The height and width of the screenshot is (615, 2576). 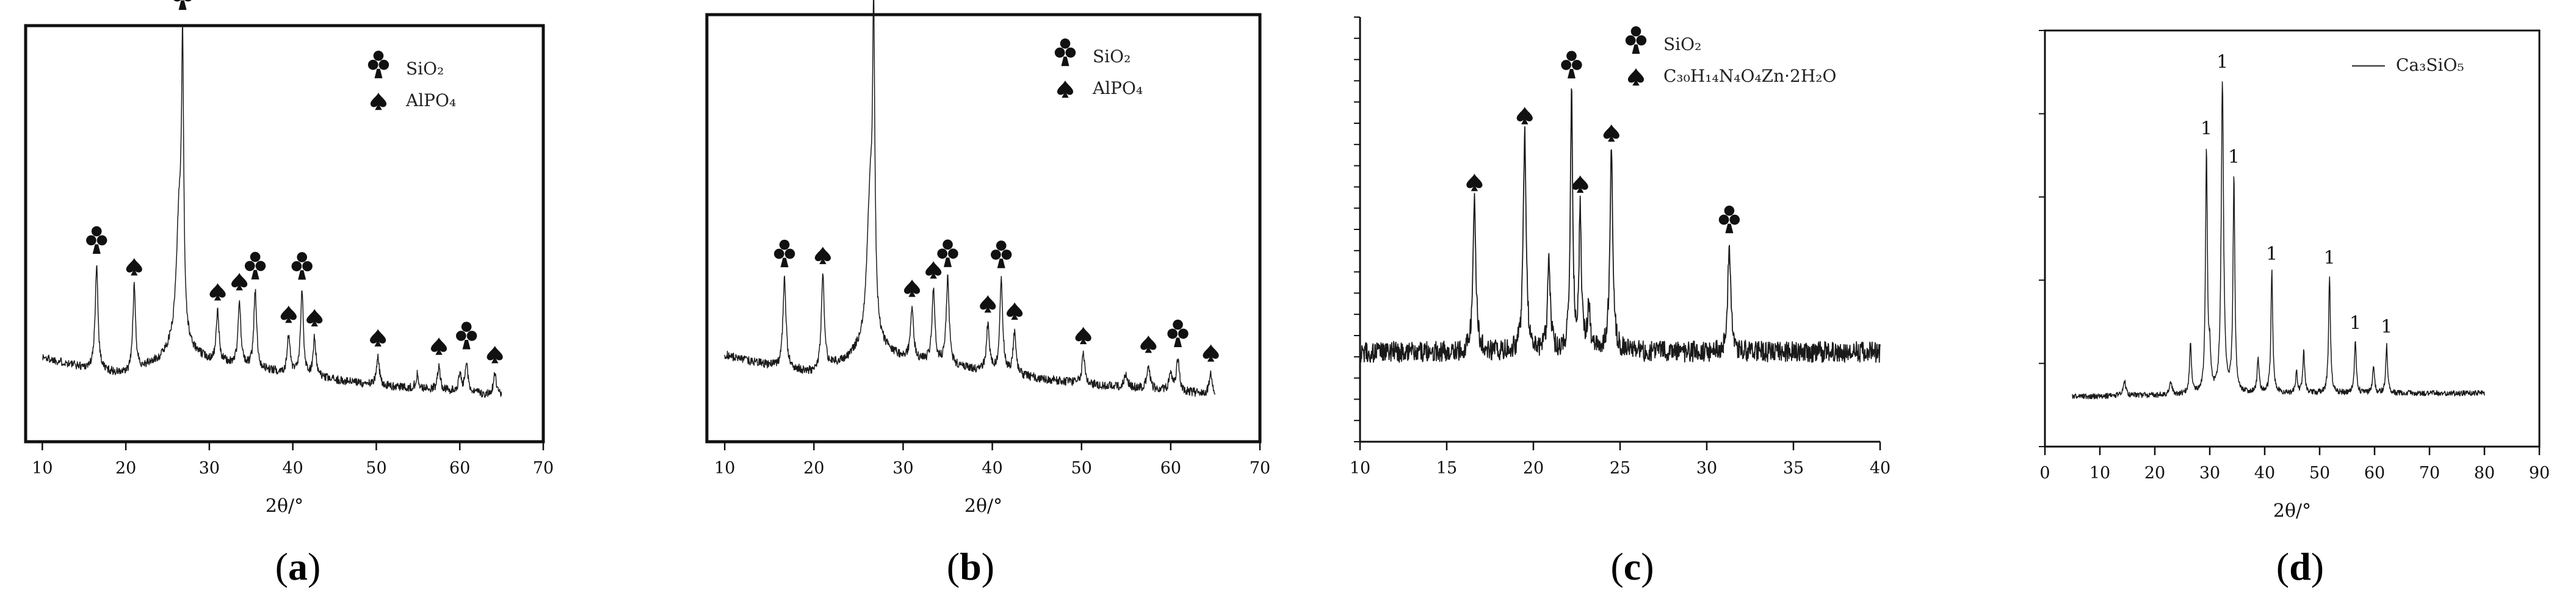 What do you see at coordinates (1446, 469) in the screenshot?
I see `x-tick-label: 15` at bounding box center [1446, 469].